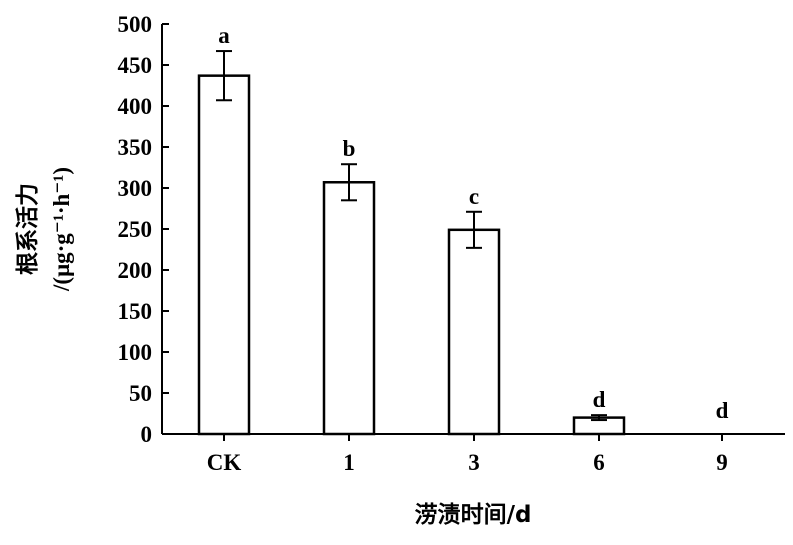 Image resolution: width=793 pixels, height=545 pixels. What do you see at coordinates (722, 410) in the screenshot?
I see `significance-letter-9: d` at bounding box center [722, 410].